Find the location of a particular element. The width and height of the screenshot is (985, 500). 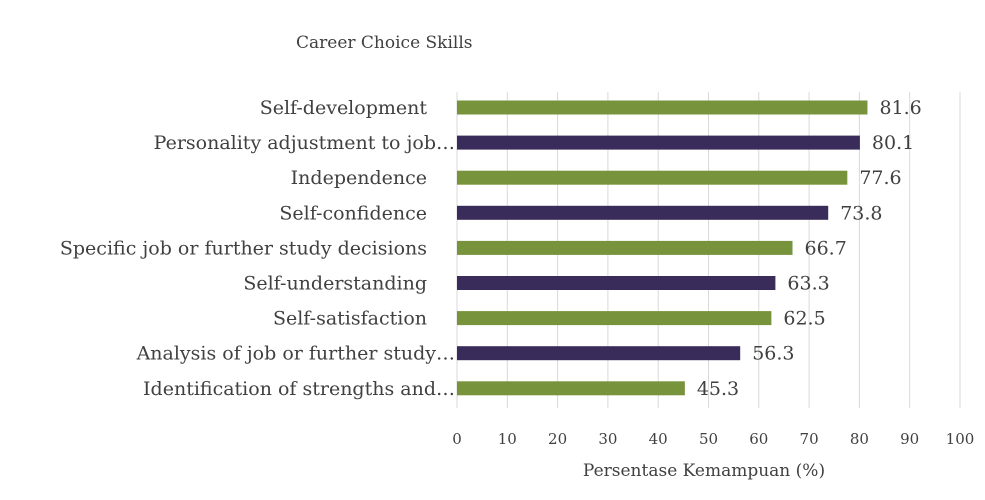

x-tick-label: 60 is located at coordinates (758, 439).